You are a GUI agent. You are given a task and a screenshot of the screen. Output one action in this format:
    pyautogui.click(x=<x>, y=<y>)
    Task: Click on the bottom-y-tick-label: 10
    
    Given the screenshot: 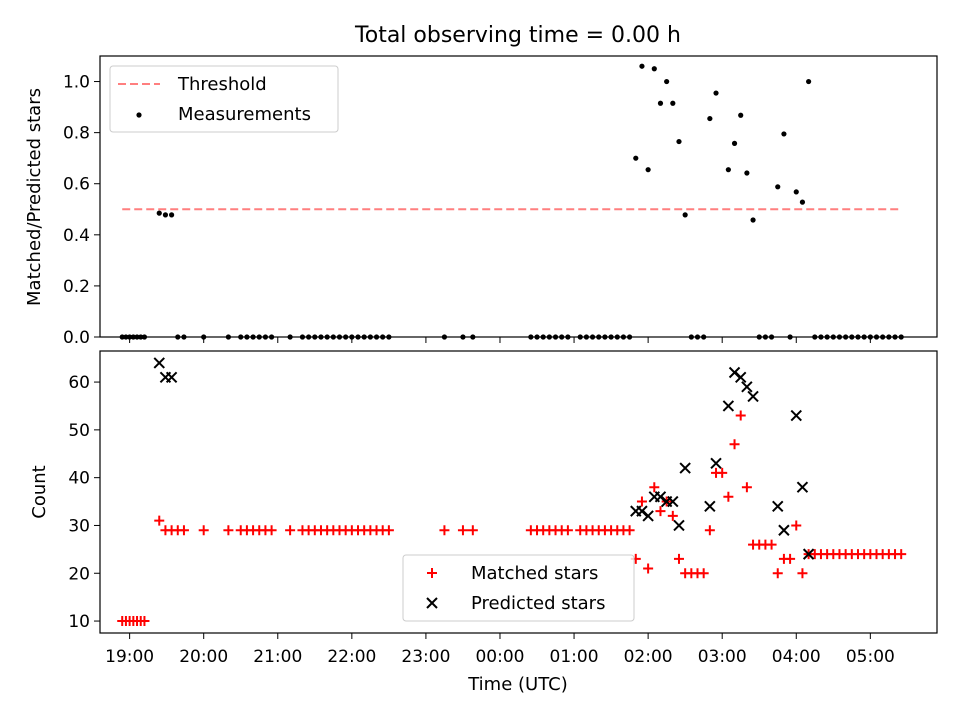 What is the action you would take?
    pyautogui.click(x=79, y=622)
    